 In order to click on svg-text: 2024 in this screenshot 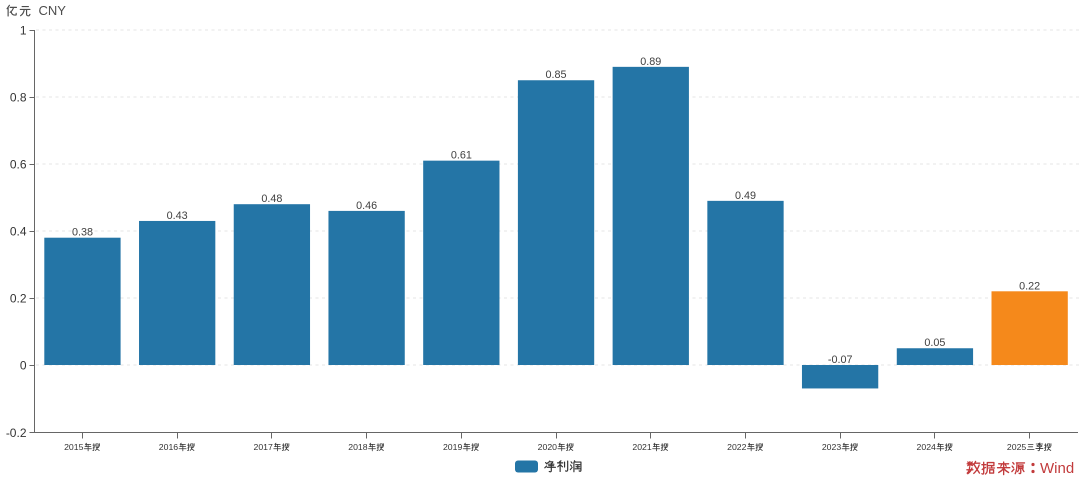, I will do `click(926, 447)`.